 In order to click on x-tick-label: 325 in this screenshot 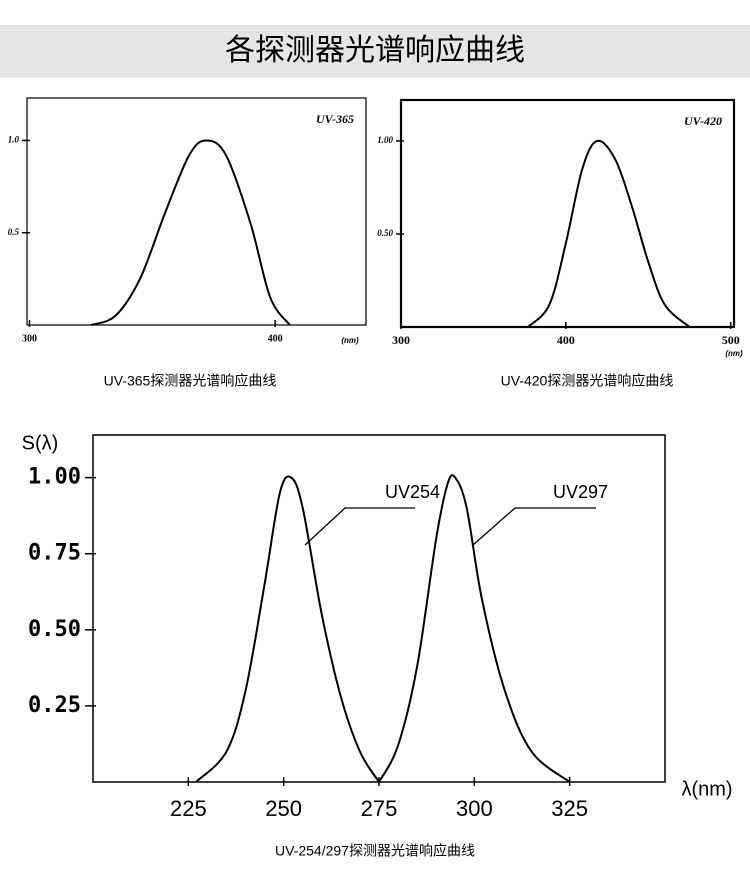, I will do `click(569, 808)`.